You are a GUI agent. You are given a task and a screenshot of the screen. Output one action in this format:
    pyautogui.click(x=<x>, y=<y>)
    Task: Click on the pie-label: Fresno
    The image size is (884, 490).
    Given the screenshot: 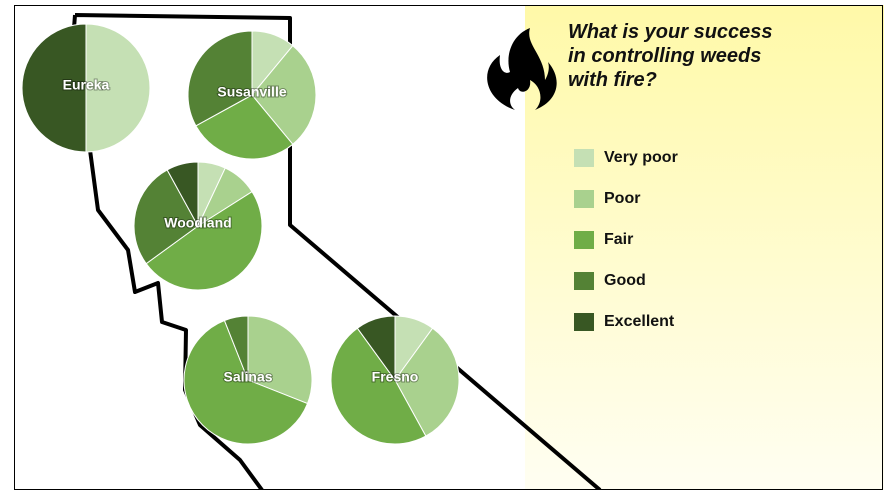 What is the action you would take?
    pyautogui.click(x=395, y=377)
    